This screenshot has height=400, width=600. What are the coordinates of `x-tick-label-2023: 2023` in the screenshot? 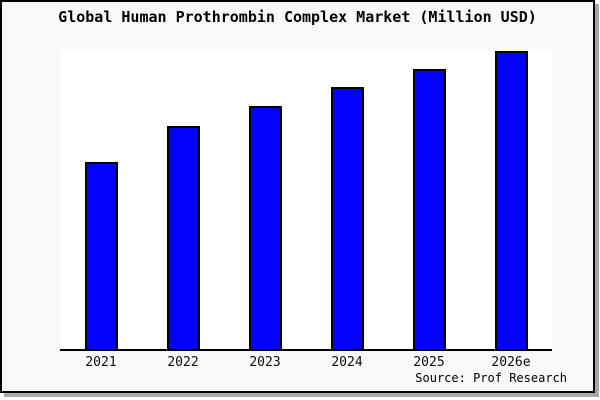 It's located at (265, 362).